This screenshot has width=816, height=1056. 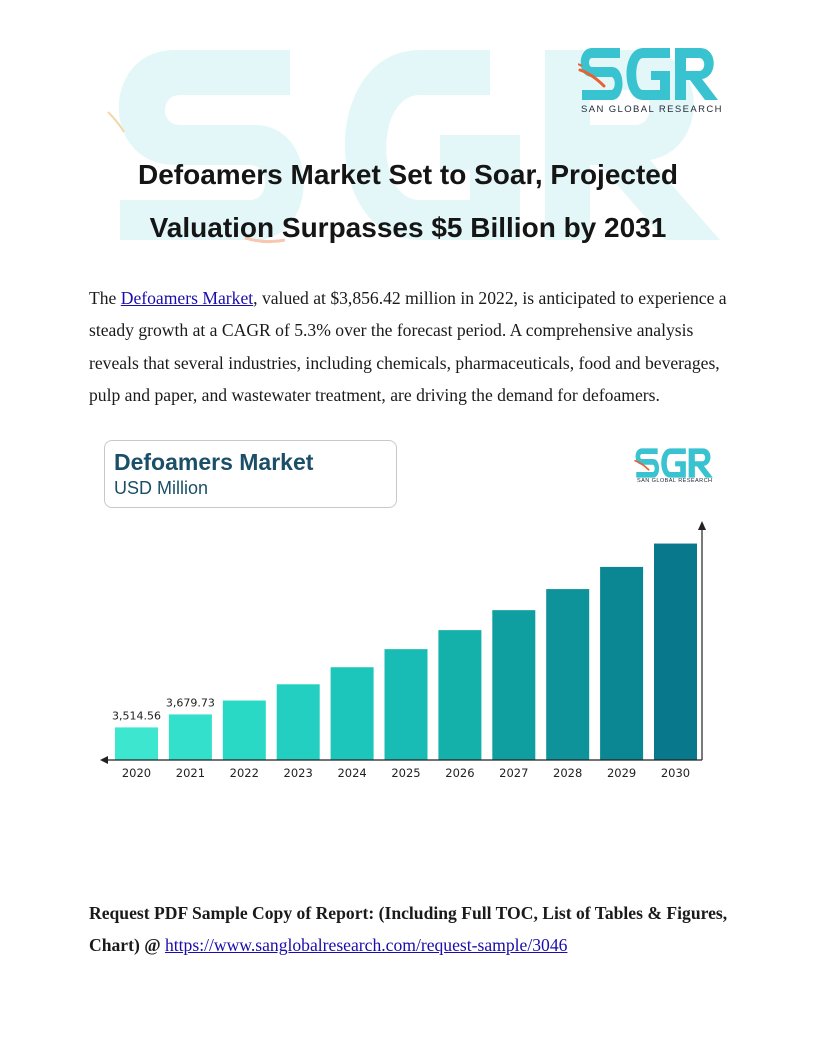 I want to click on x-tick-label-2026: 2026, so click(x=459, y=773).